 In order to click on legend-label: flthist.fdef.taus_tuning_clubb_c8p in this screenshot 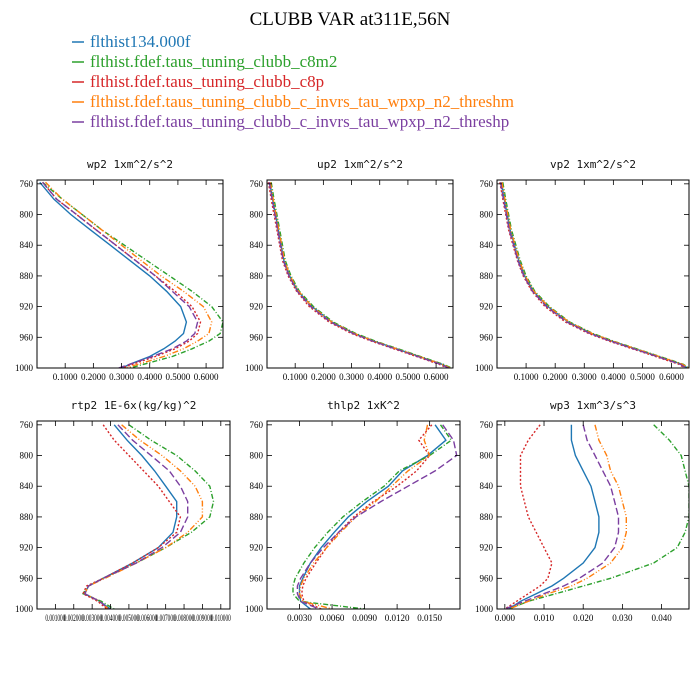, I will do `click(207, 81)`.